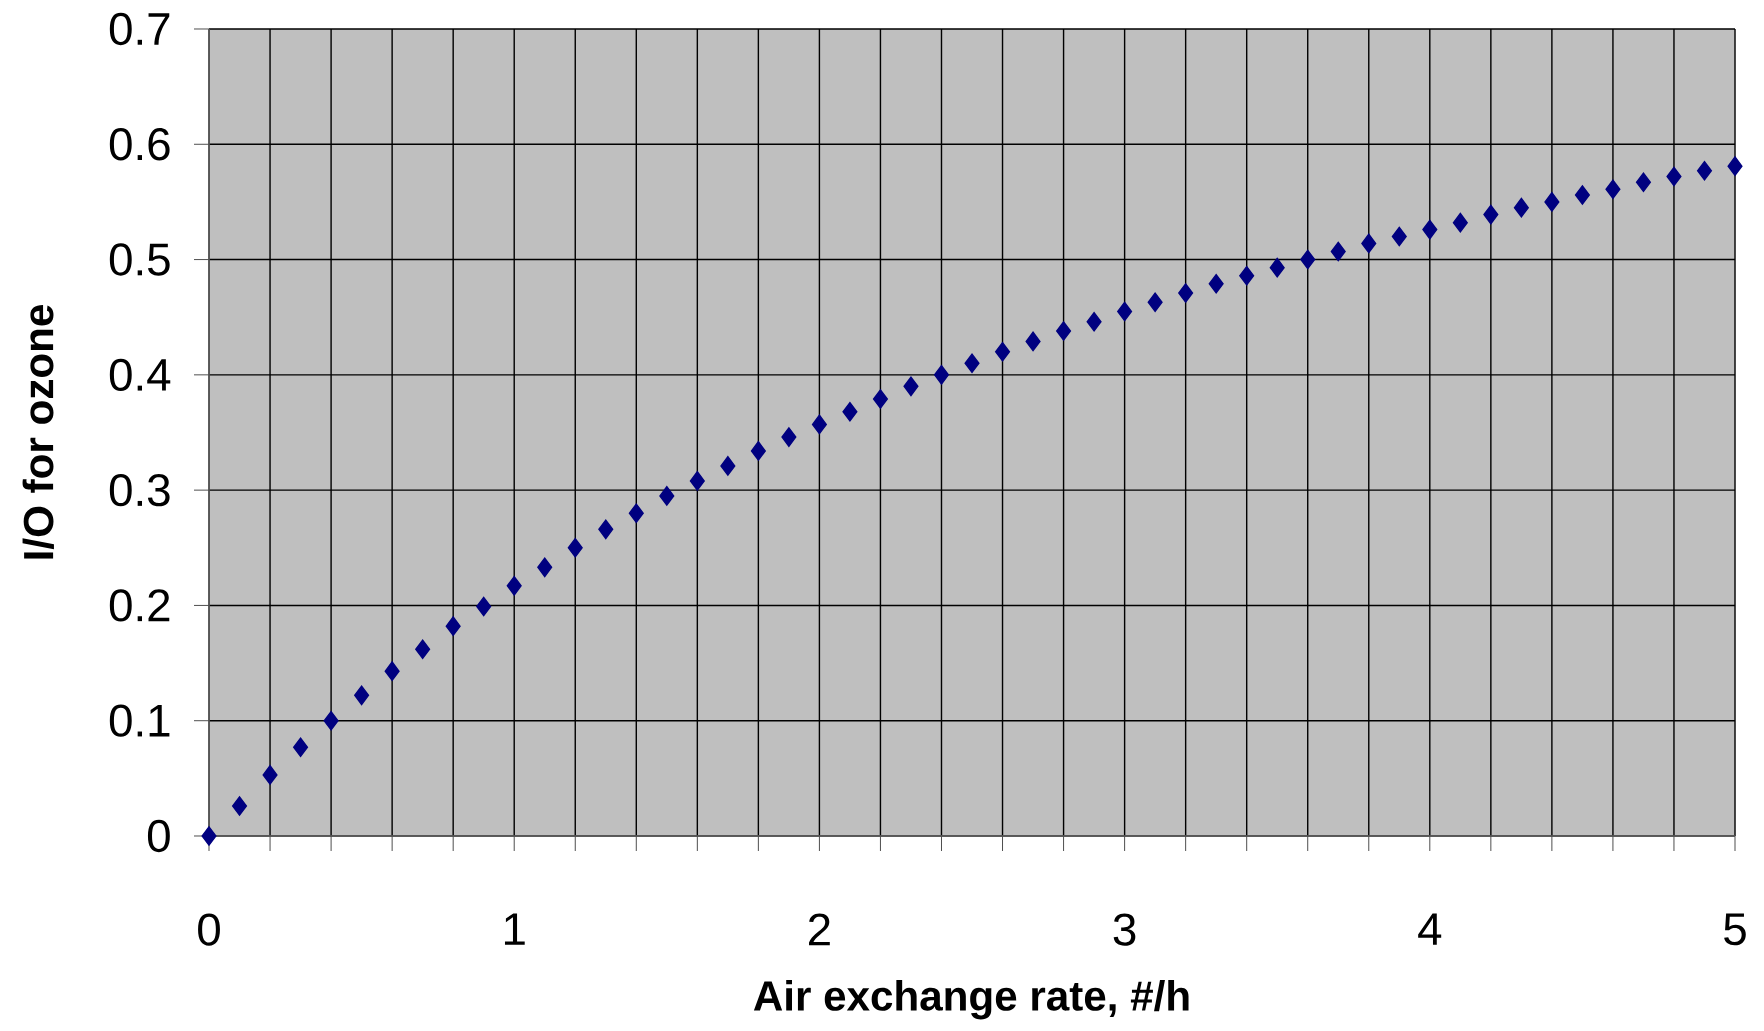  What do you see at coordinates (819, 929) in the screenshot?
I see `x-tick-label: 2` at bounding box center [819, 929].